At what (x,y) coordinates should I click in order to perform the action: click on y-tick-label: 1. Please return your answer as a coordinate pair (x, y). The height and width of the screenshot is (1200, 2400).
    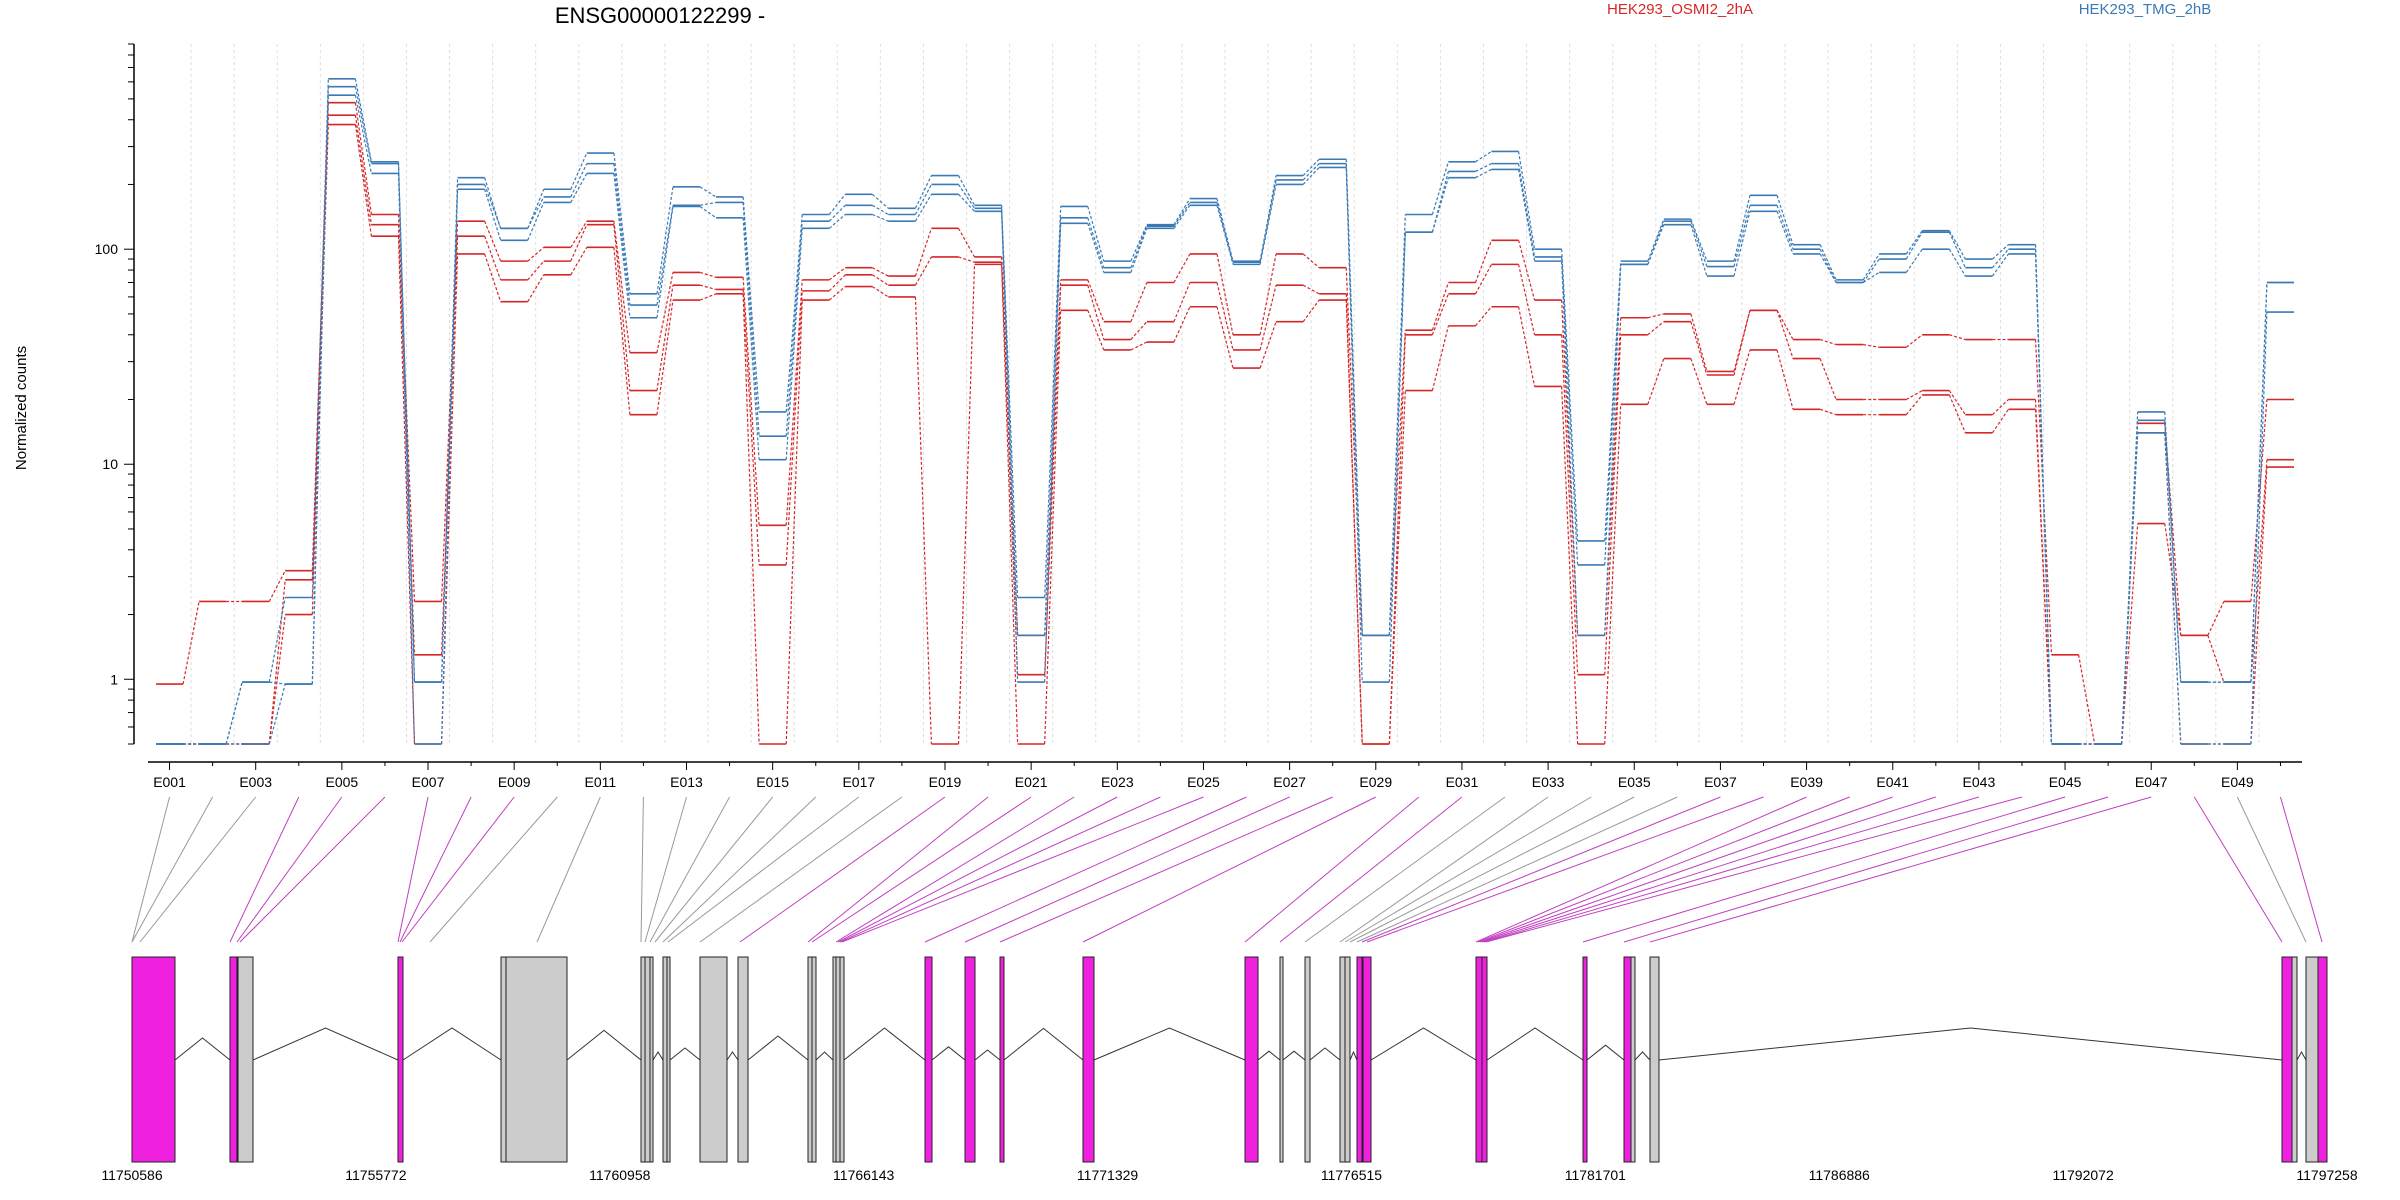
    Looking at the image, I should click on (114, 679).